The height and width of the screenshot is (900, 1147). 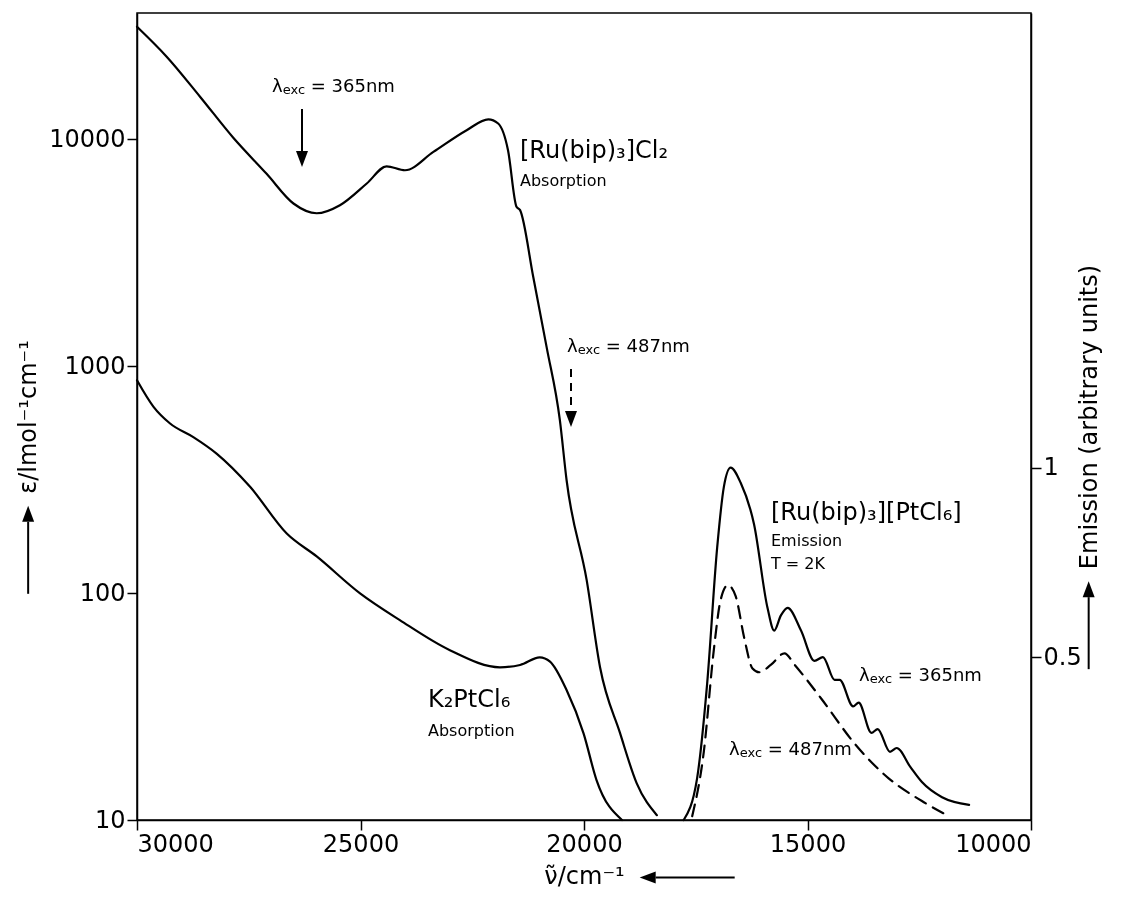 I want to click on x-tick-label: 15000, so click(x=808, y=843).